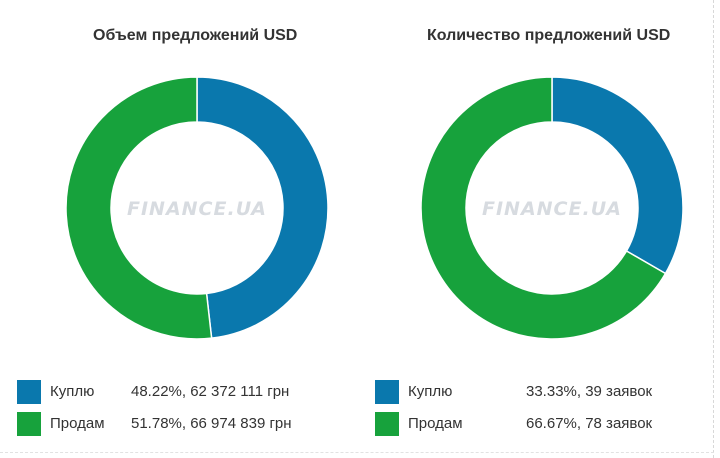  Describe the element at coordinates (357, 452) in the screenshot. I see `dashed-bottom-border` at that location.